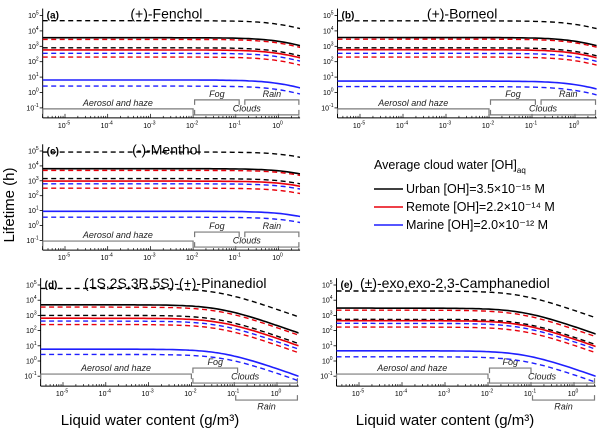 This screenshot has height=430, width=600. What do you see at coordinates (53, 16) in the screenshot?
I see `panel-label: (a)` at bounding box center [53, 16].